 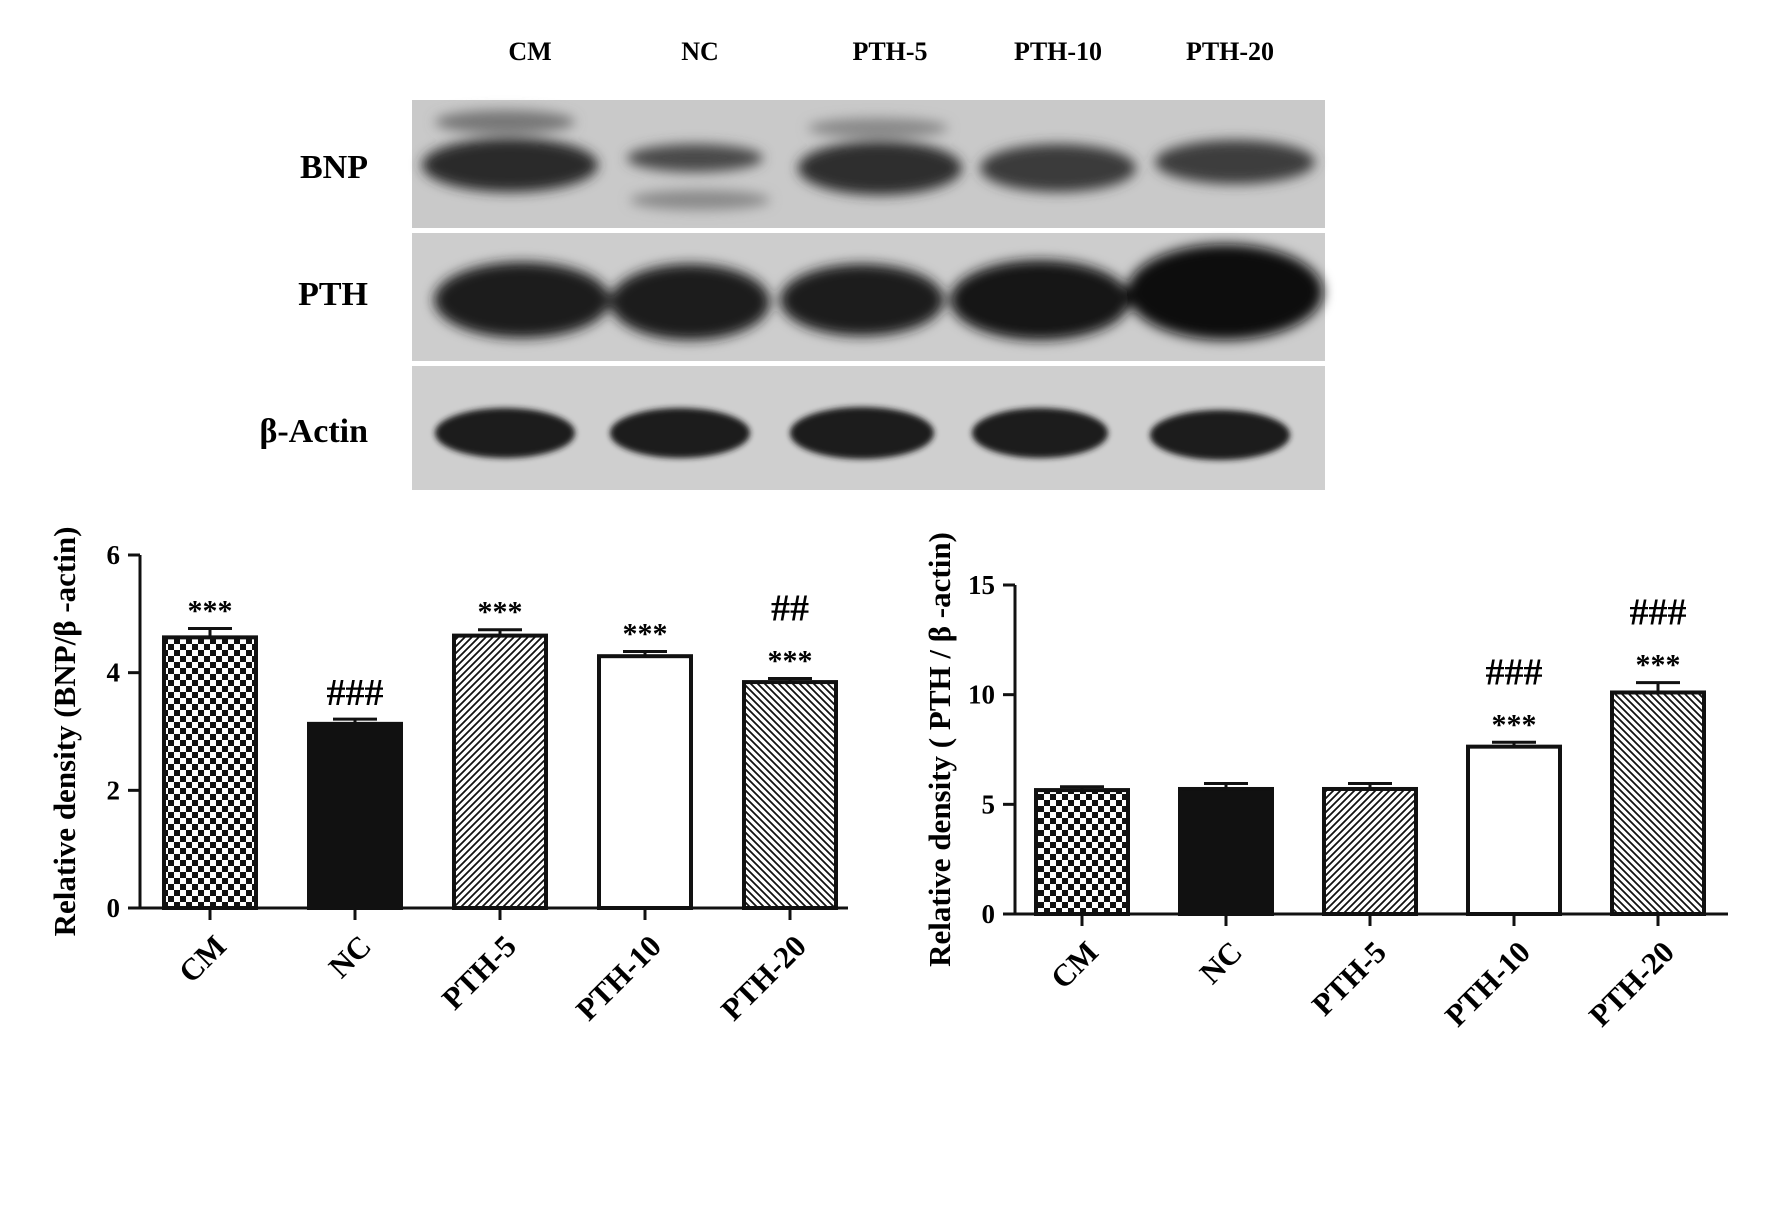 I want to click on blot-strip-pth, so click(x=868, y=297).